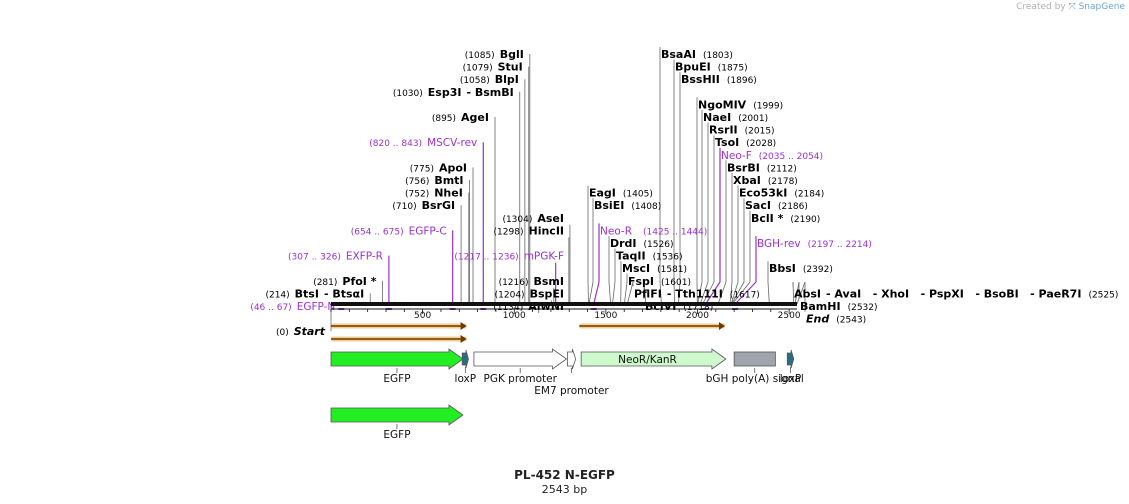 The width and height of the screenshot is (1129, 504). I want to click on site-name: BsaAI, so click(678, 54).